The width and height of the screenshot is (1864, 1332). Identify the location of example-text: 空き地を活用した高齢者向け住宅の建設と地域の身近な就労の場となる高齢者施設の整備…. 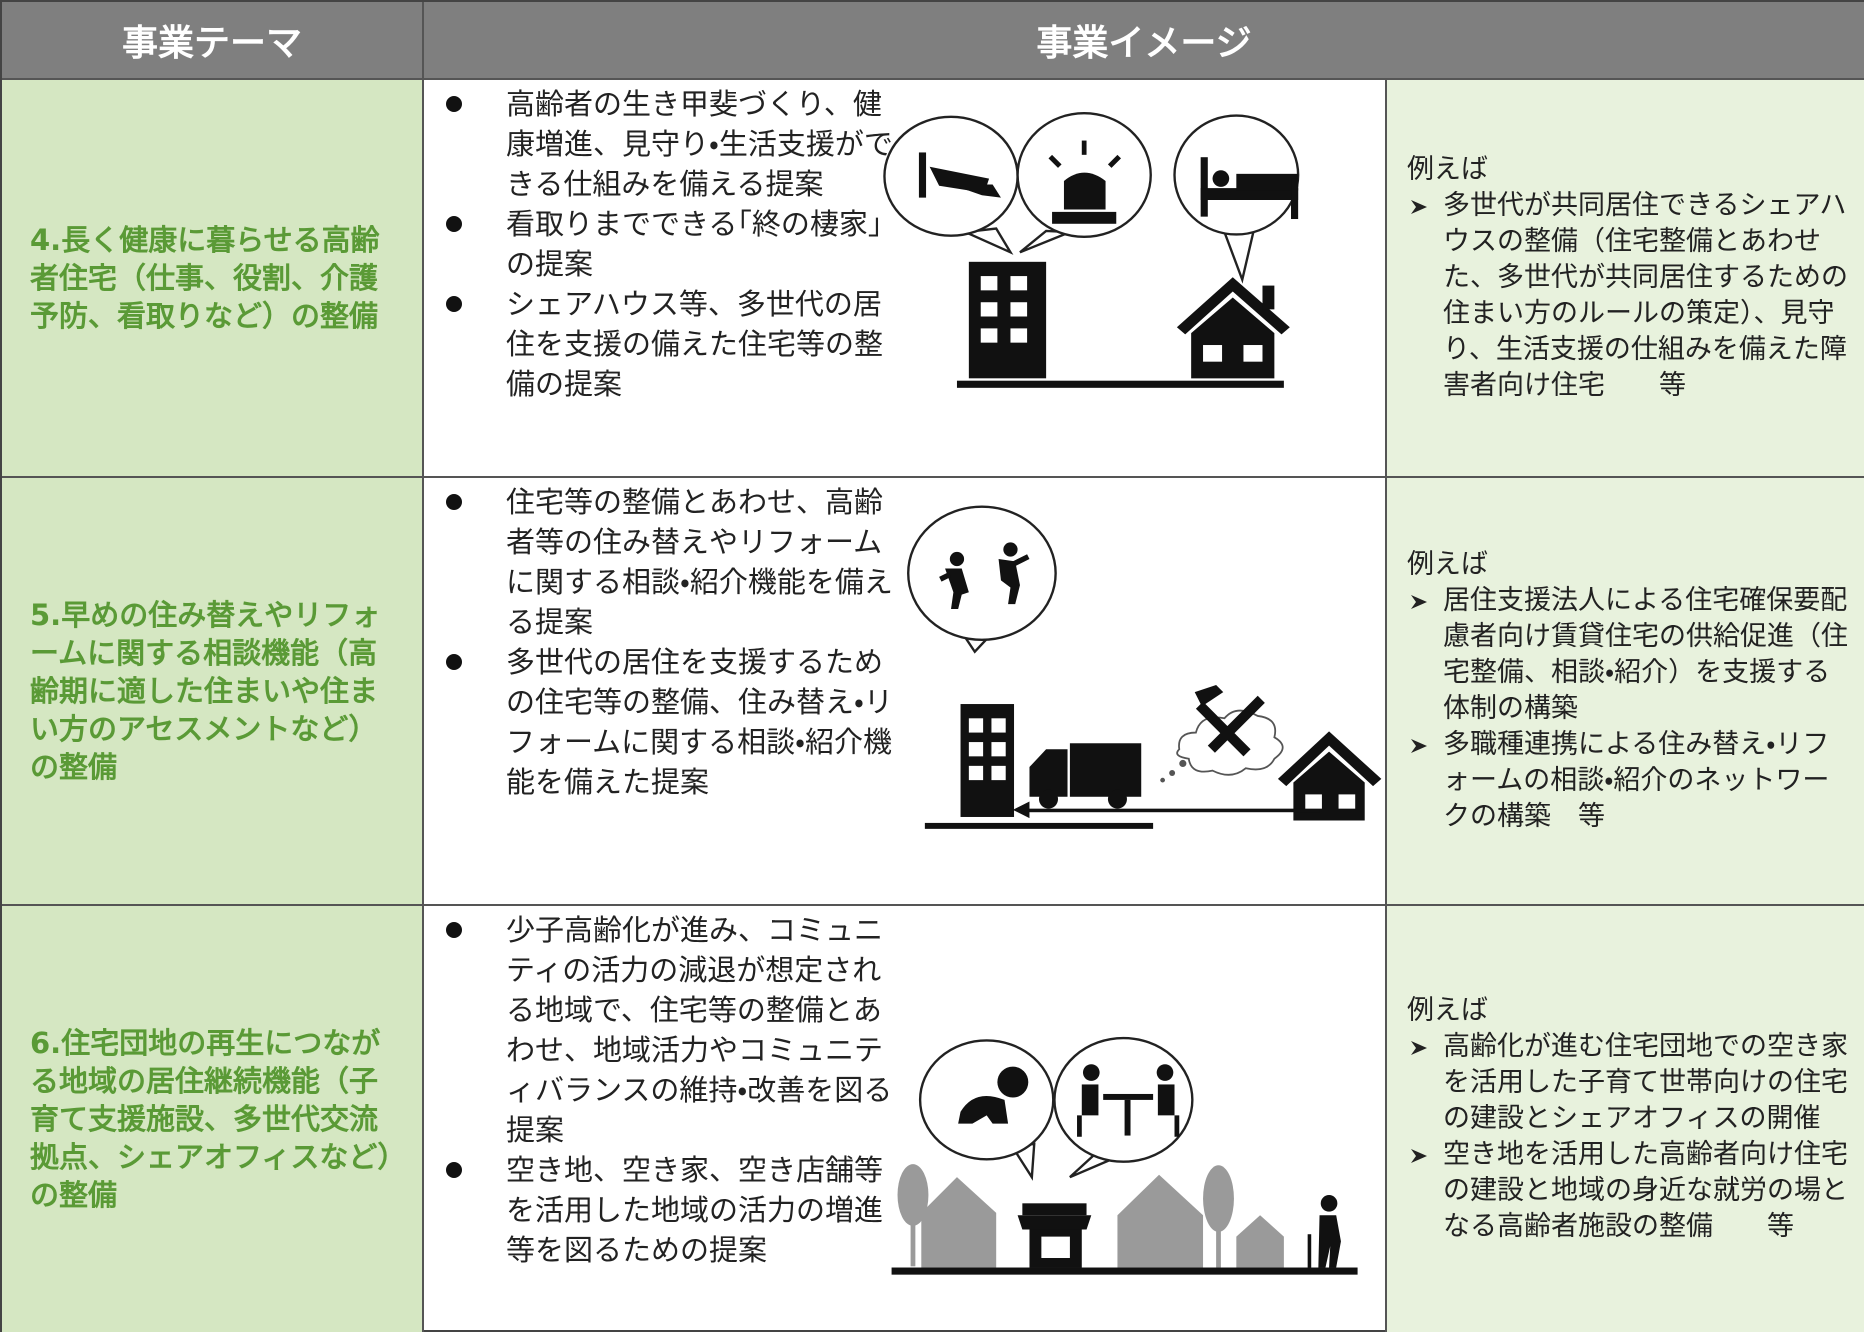
(1645, 1190).